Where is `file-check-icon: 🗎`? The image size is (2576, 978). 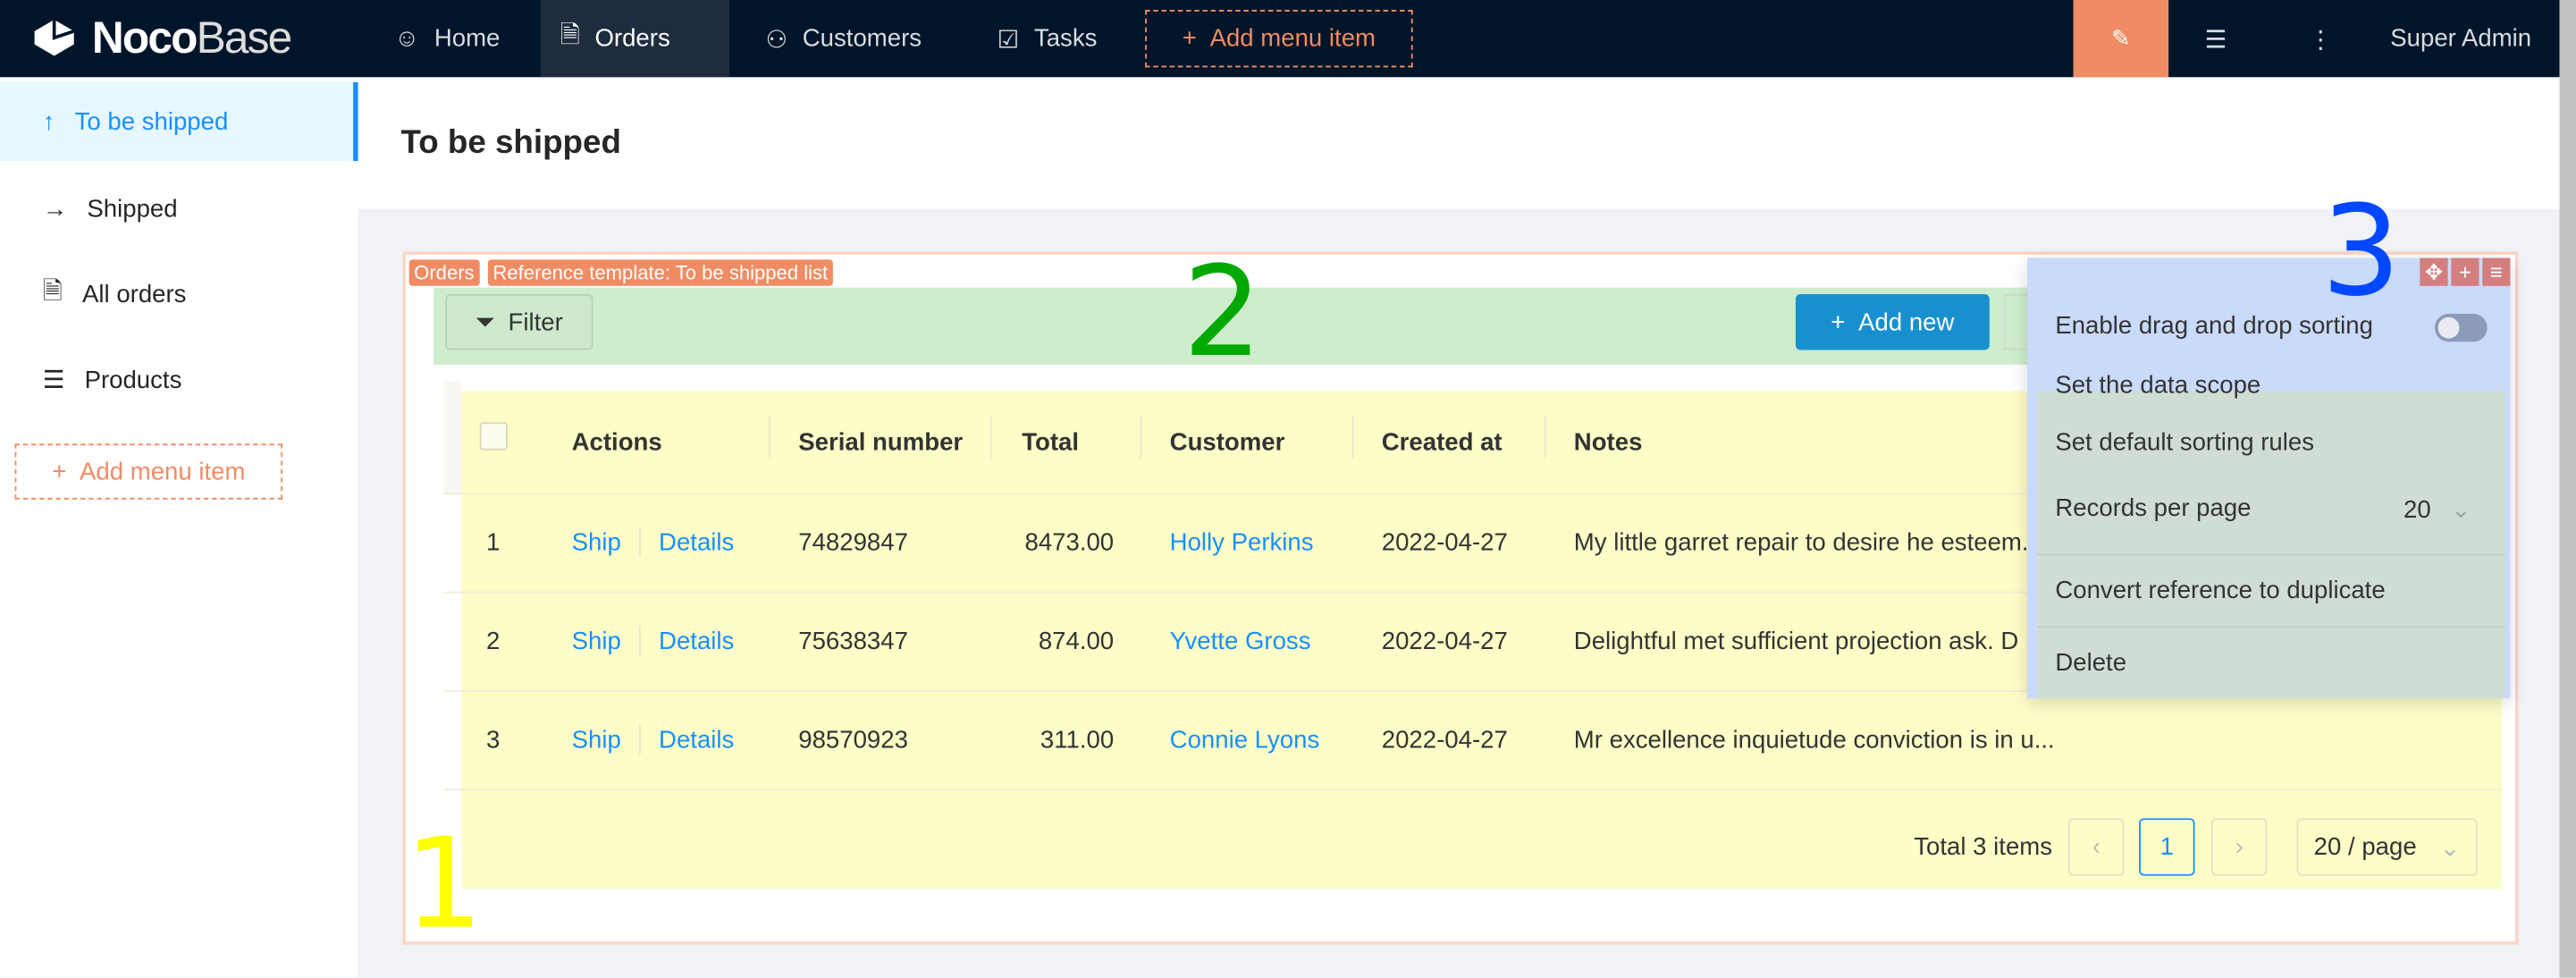
file-check-icon: 🗎 is located at coordinates (53, 290).